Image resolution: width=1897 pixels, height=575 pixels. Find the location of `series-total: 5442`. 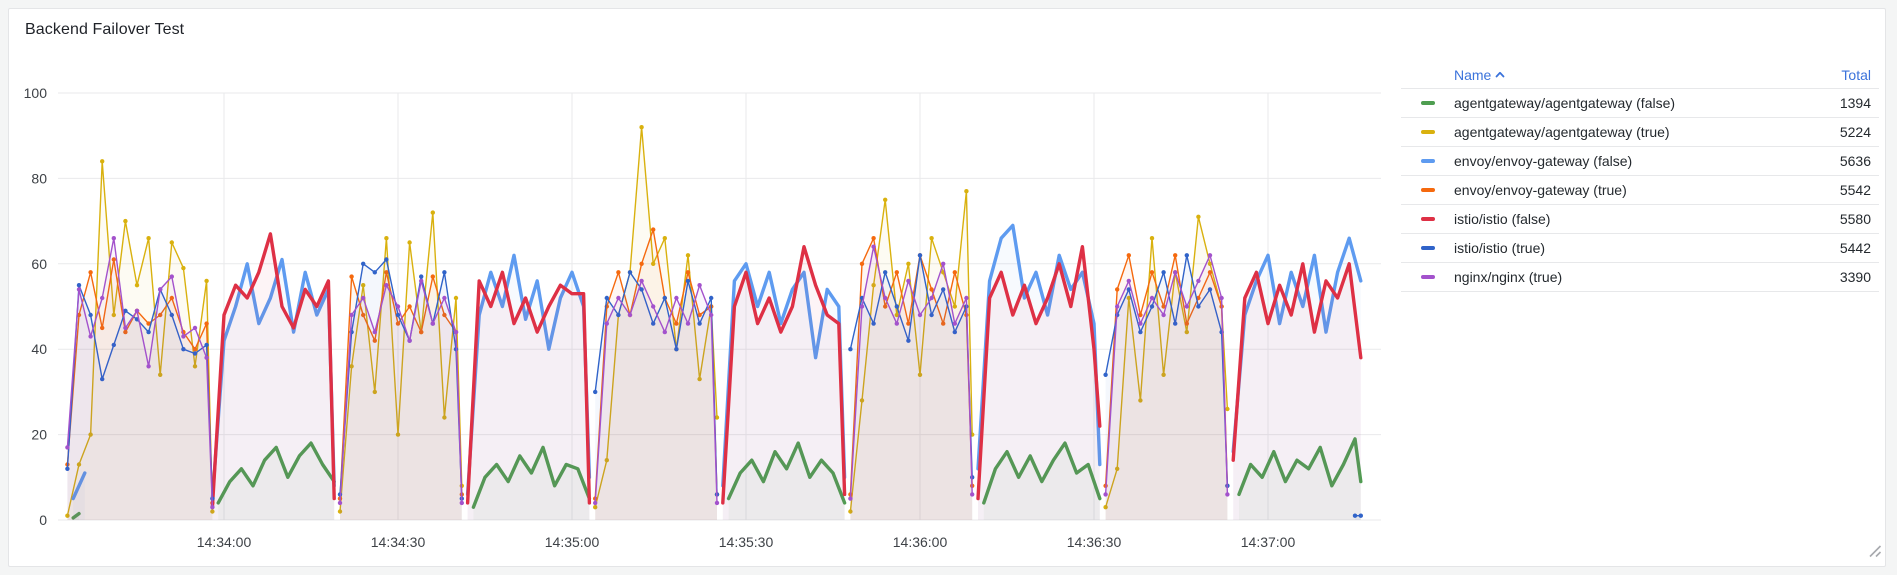

series-total: 5442 is located at coordinates (1855, 248).